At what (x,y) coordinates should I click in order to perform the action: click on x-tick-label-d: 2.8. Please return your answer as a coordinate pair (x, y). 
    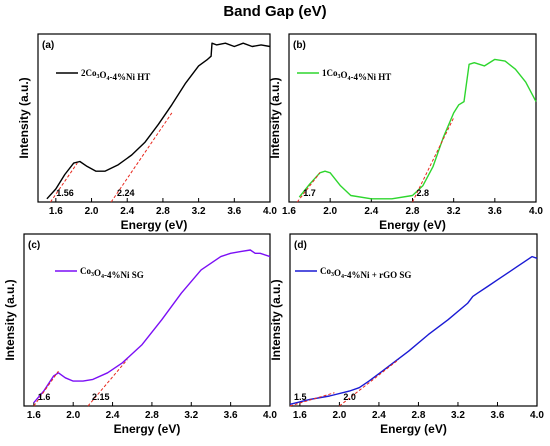
    Looking at the image, I should click on (418, 415).